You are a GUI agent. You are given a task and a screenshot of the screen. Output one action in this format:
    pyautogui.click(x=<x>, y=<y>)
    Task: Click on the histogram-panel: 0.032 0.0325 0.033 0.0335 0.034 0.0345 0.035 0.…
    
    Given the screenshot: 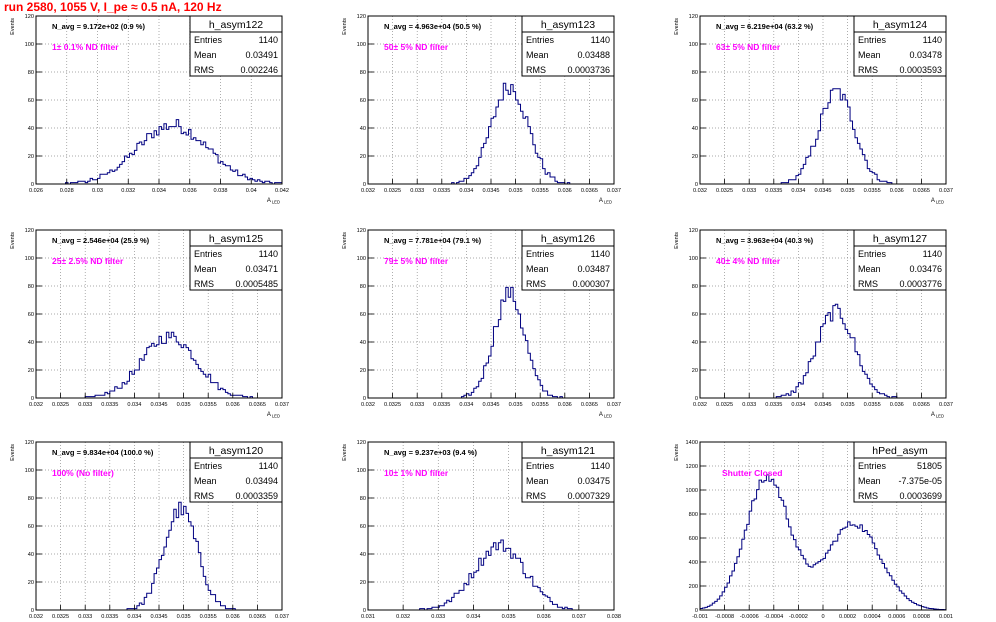 What is the action you would take?
    pyautogui.click(x=813, y=109)
    